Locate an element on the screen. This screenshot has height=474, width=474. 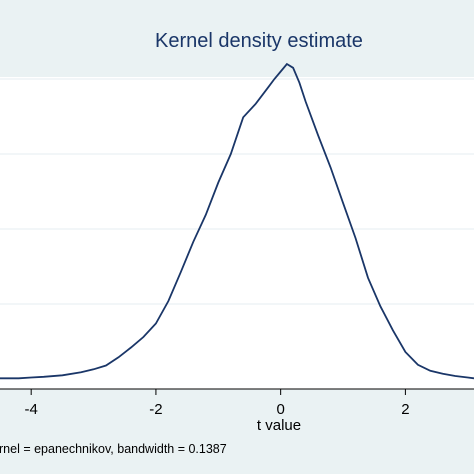
x-tick-label: -2 is located at coordinates (155, 409).